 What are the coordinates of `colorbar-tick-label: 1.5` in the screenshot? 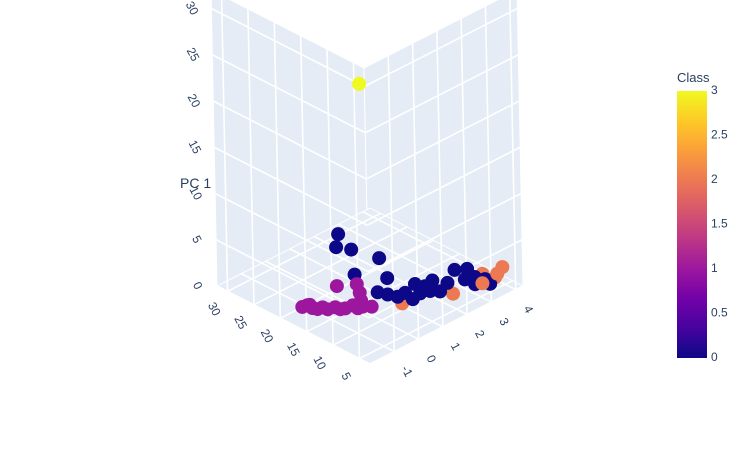 It's located at (719, 224).